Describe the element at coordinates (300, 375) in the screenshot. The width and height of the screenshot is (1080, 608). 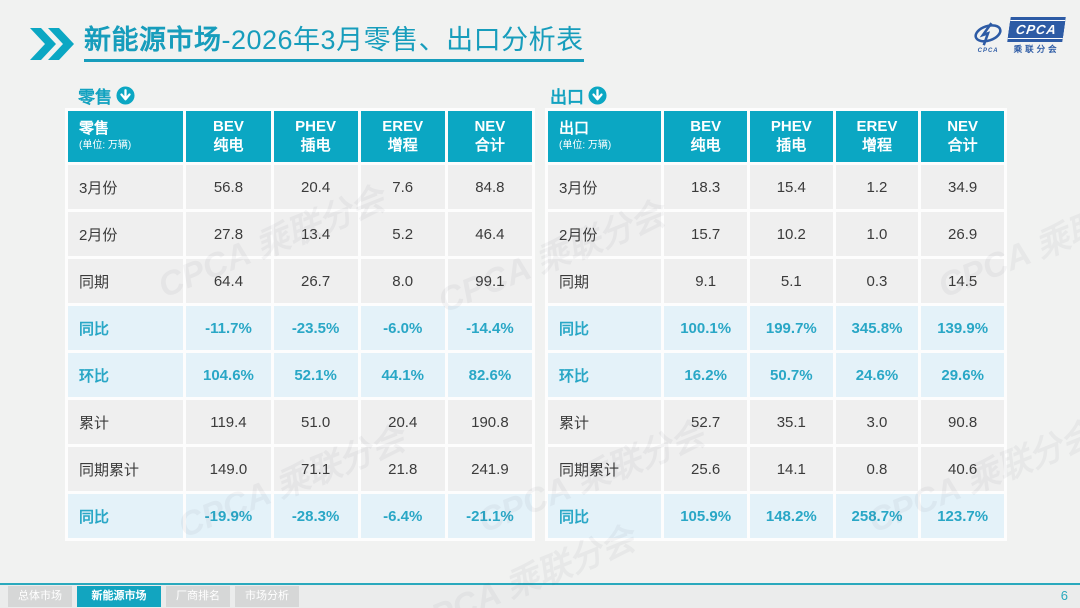
I see `table-row: 环比 104.6% 52.1% 44.1% 82.6%` at that location.